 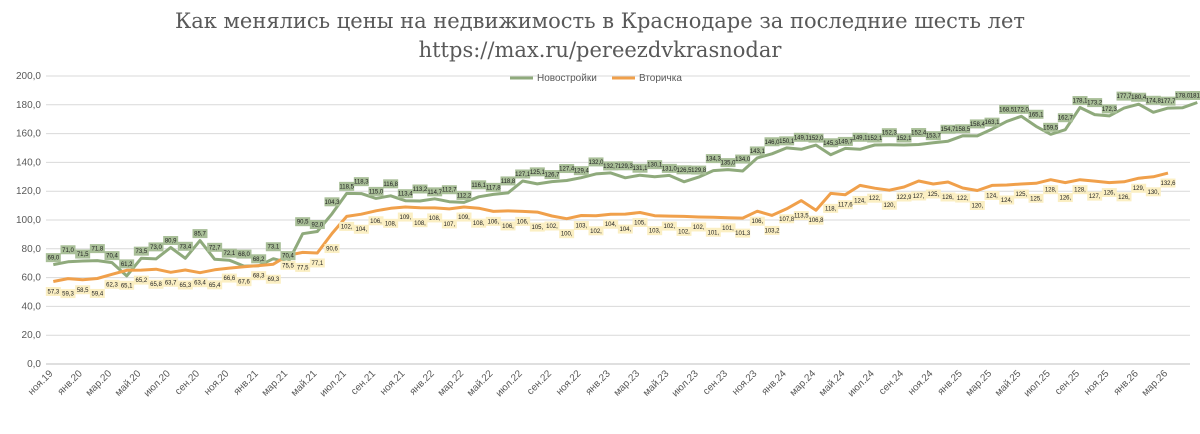 I want to click on data-label-text: 126,7, so click(x=552, y=176).